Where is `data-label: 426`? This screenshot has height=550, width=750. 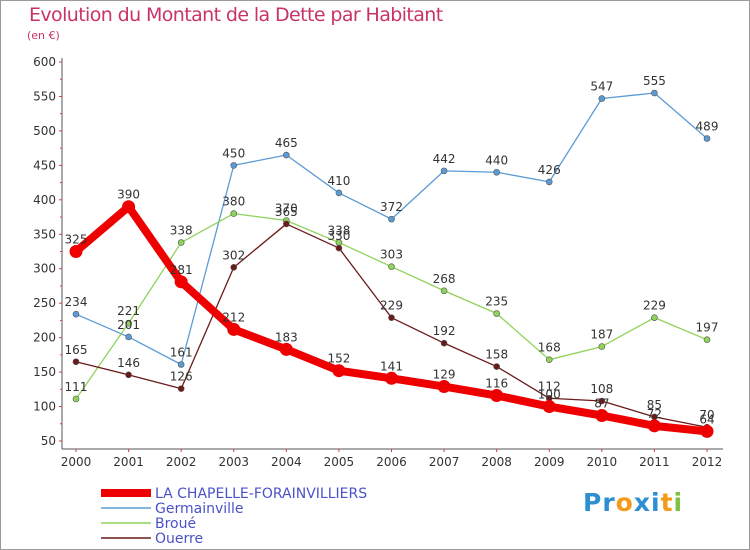 data-label: 426 is located at coordinates (549, 170).